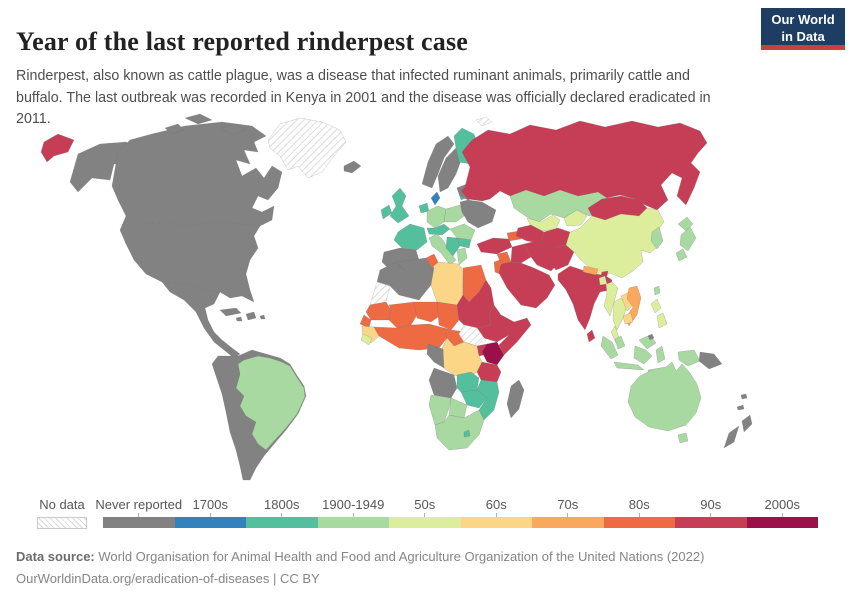  Describe the element at coordinates (464, 243) in the screenshot. I see `region-bulgaria` at that location.